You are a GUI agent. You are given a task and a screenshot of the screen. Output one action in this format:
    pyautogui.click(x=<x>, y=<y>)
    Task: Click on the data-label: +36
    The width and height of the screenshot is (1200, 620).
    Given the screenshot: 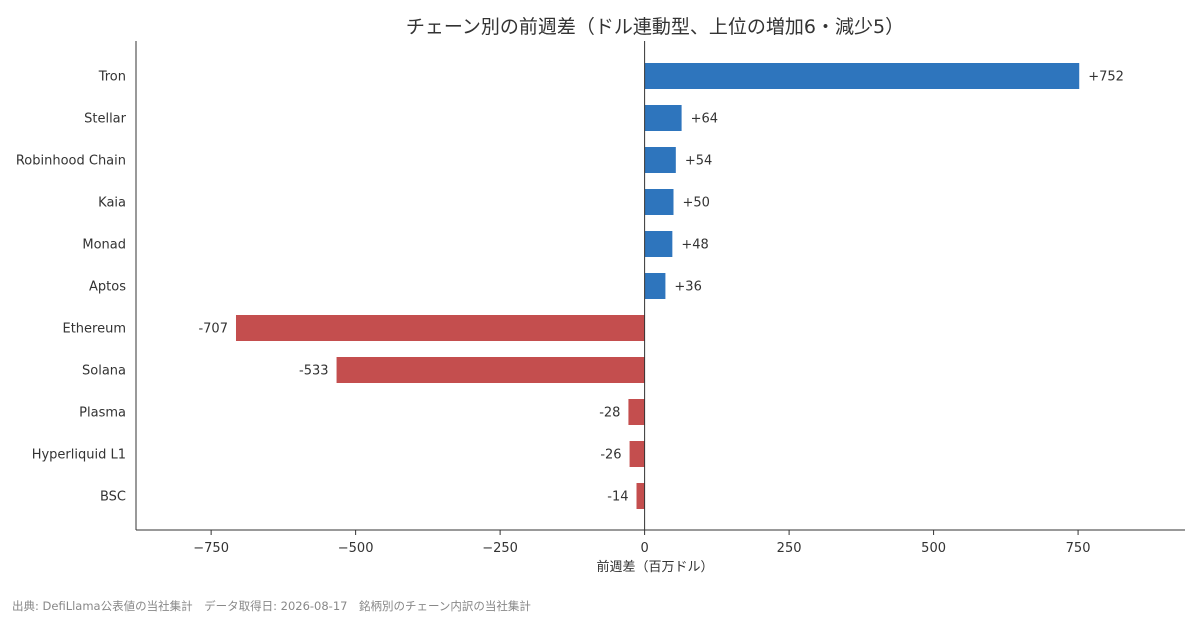 What is the action you would take?
    pyautogui.click(x=687, y=287)
    